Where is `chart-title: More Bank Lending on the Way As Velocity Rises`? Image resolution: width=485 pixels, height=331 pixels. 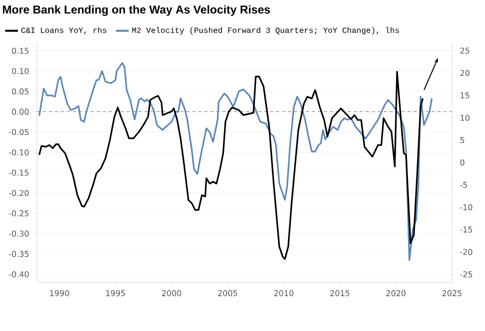
chart-title: More Bank Lending on the Way As Velocity Rises is located at coordinates (136, 10).